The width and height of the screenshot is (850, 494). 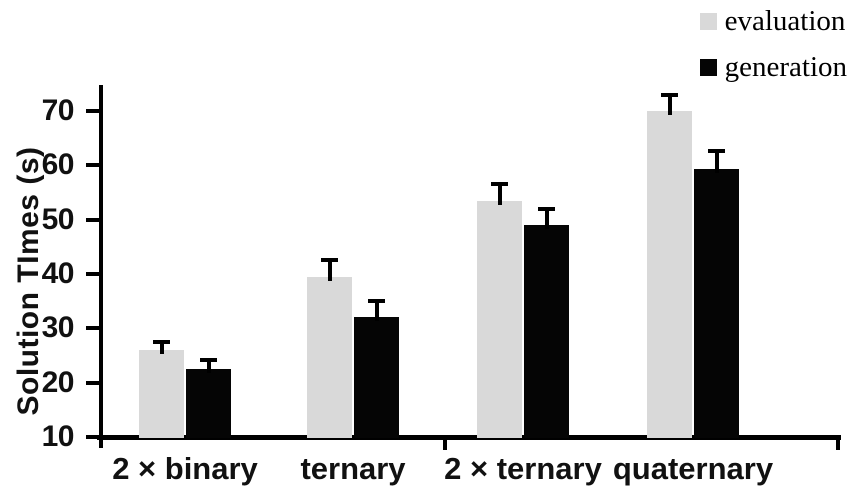 What do you see at coordinates (785, 67) in the screenshot?
I see `legend-label-generation: generation` at bounding box center [785, 67].